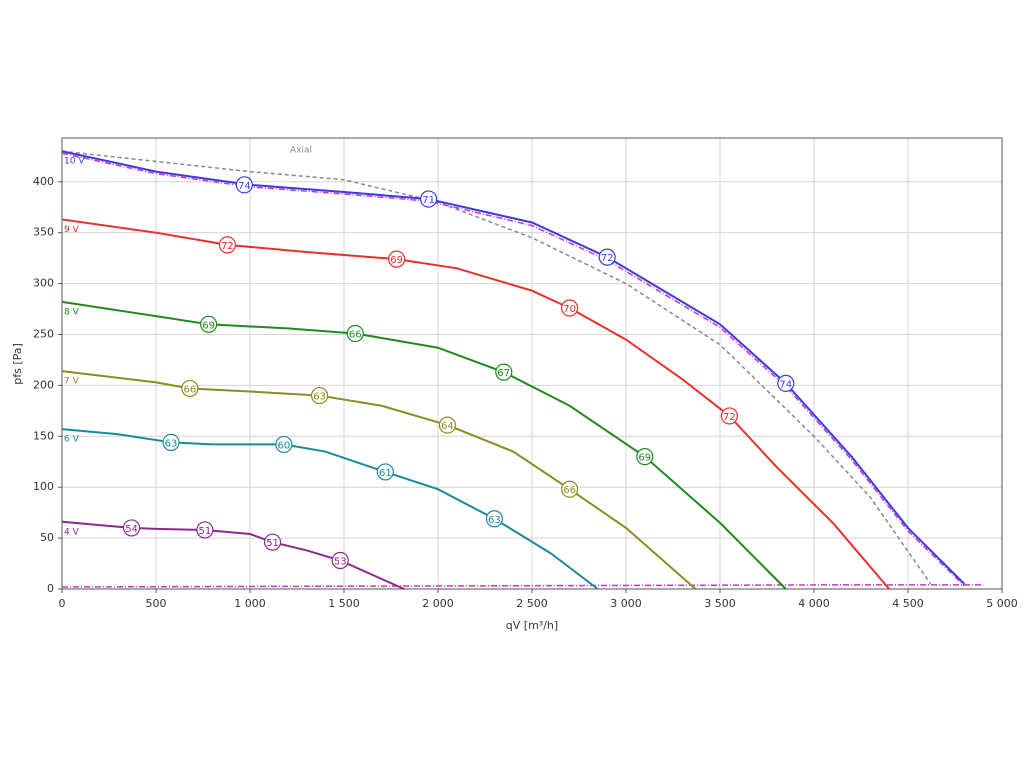  I want to click on marker-label: 64, so click(447, 426).